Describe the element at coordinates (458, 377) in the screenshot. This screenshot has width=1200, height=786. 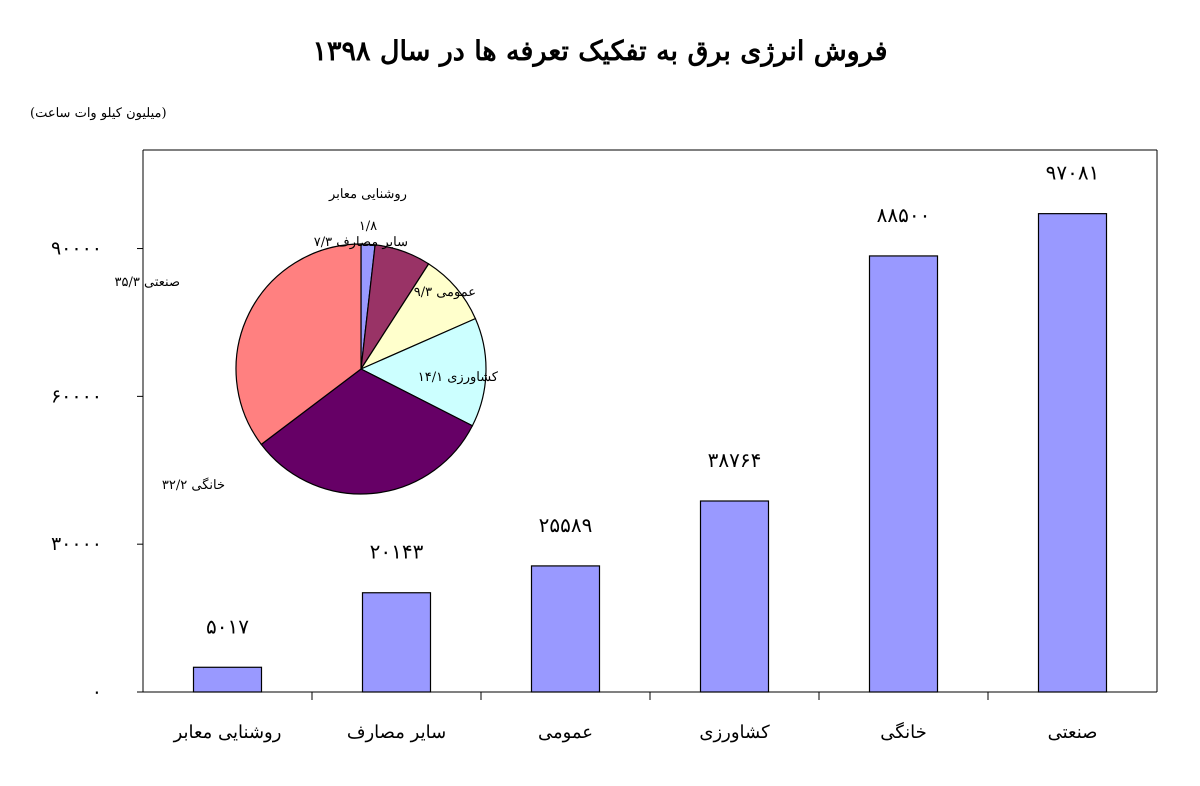
I see `pie-slice-label: کشاورزی ۱۴/۱` at that location.